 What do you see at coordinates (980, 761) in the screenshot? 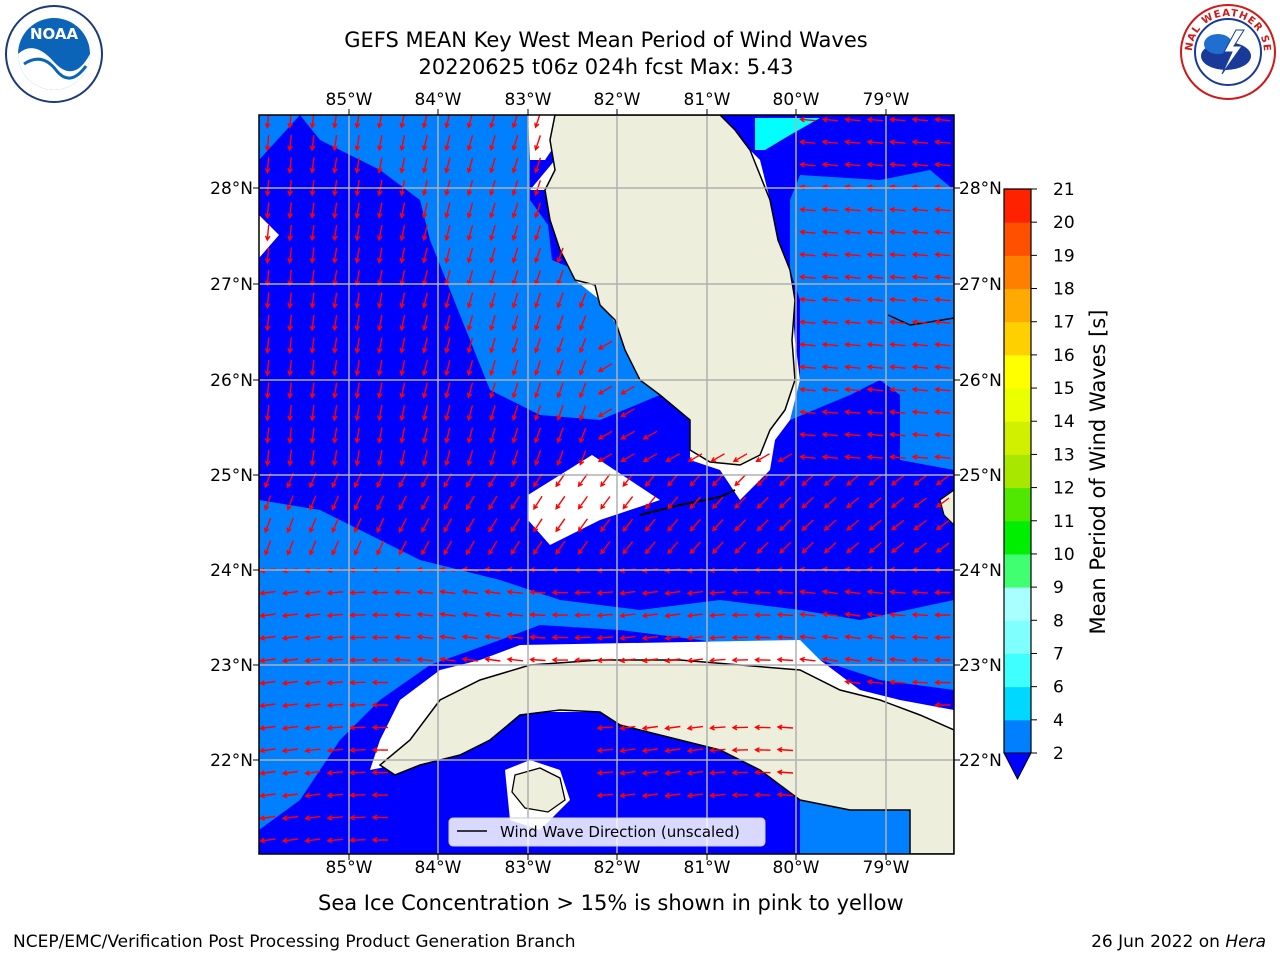
I see `lat-label-right: 22°N` at bounding box center [980, 761].